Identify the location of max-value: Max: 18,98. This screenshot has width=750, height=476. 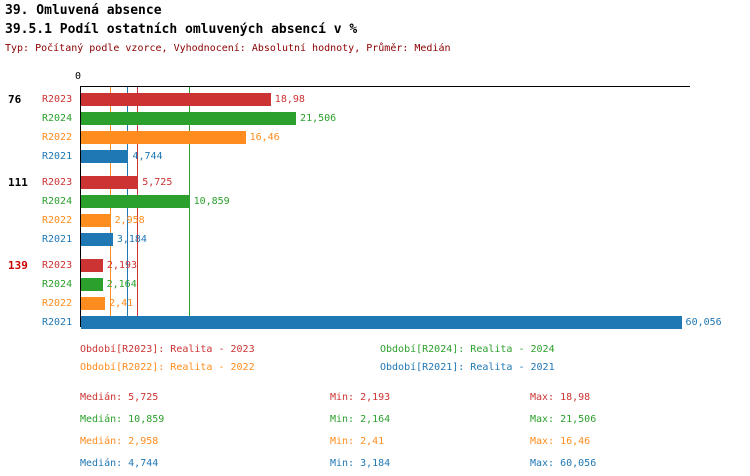
(560, 397).